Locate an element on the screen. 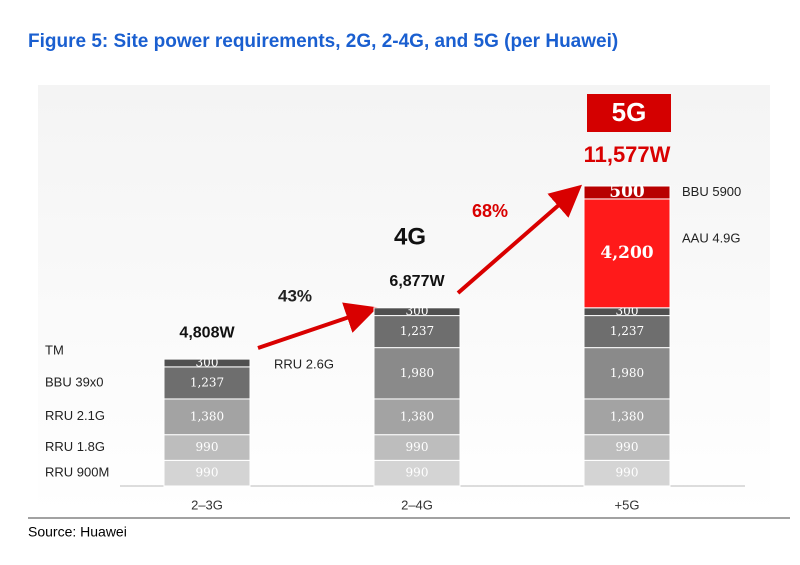 This screenshot has width=800, height=565. legend-label: RRU 1.8G is located at coordinates (75, 446).